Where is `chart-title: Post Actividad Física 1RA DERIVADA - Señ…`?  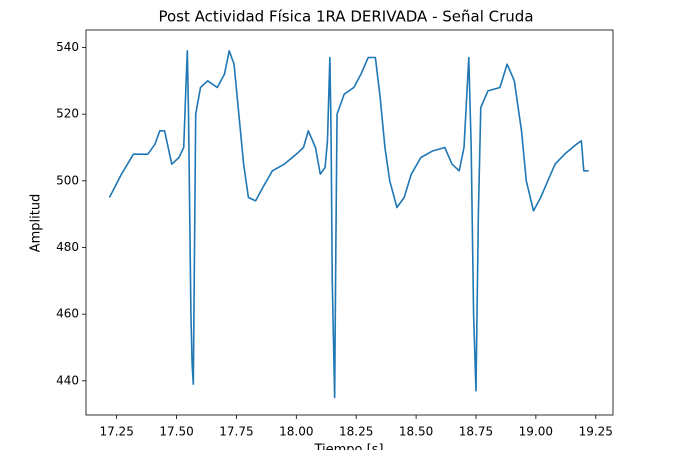
chart-title: Post Actividad Física 1RA DERIVADA - Señ… is located at coordinates (345, 17).